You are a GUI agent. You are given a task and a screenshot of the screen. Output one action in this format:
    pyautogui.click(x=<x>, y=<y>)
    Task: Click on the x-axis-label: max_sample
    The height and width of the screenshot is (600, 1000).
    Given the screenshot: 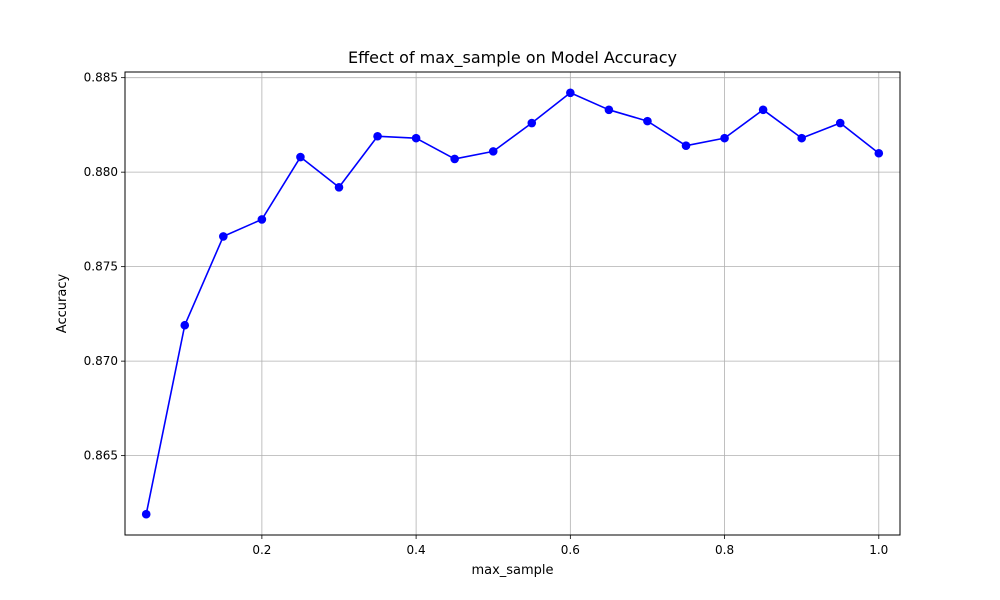 What is the action you would take?
    pyautogui.click(x=512, y=570)
    